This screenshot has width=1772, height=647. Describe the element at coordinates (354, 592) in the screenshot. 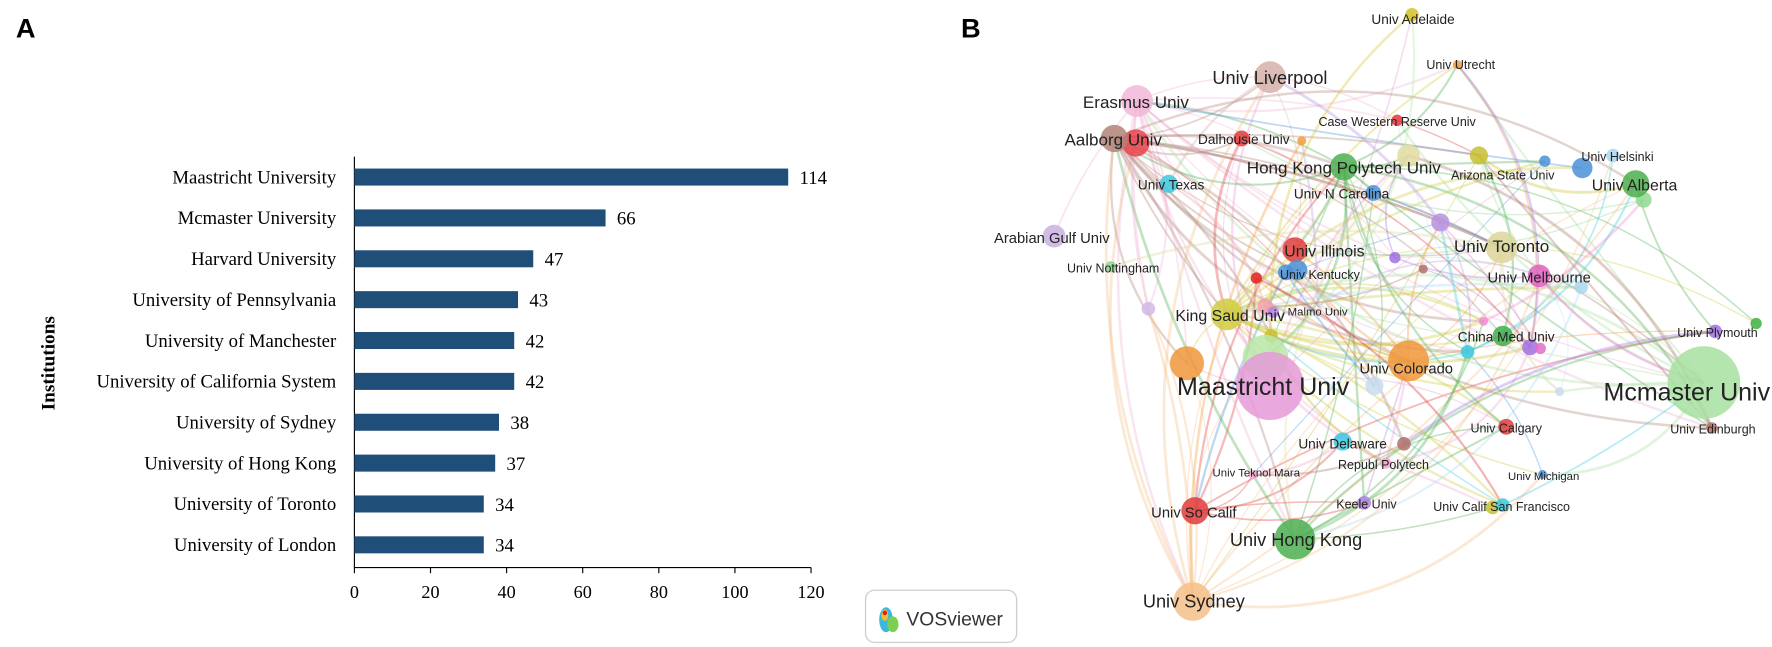

I see `x-tick-label: 0` at that location.